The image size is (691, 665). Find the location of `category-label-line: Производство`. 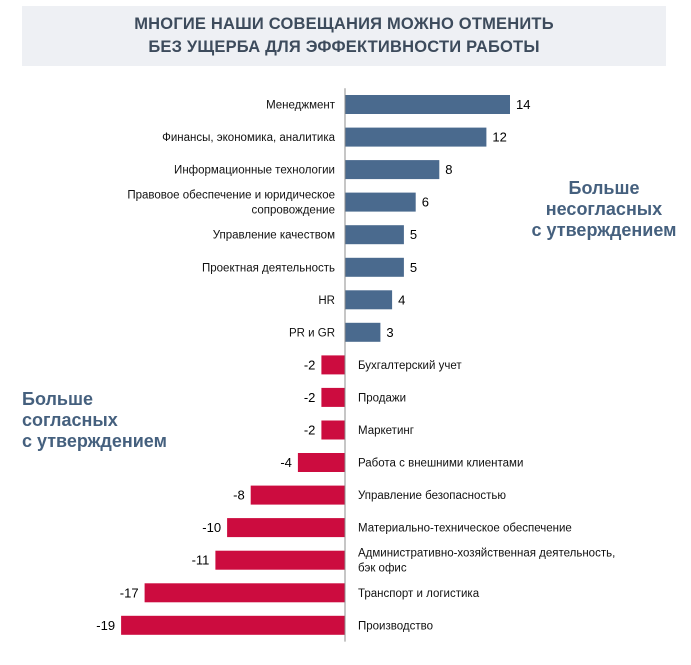

category-label-line: Производство is located at coordinates (395, 626).